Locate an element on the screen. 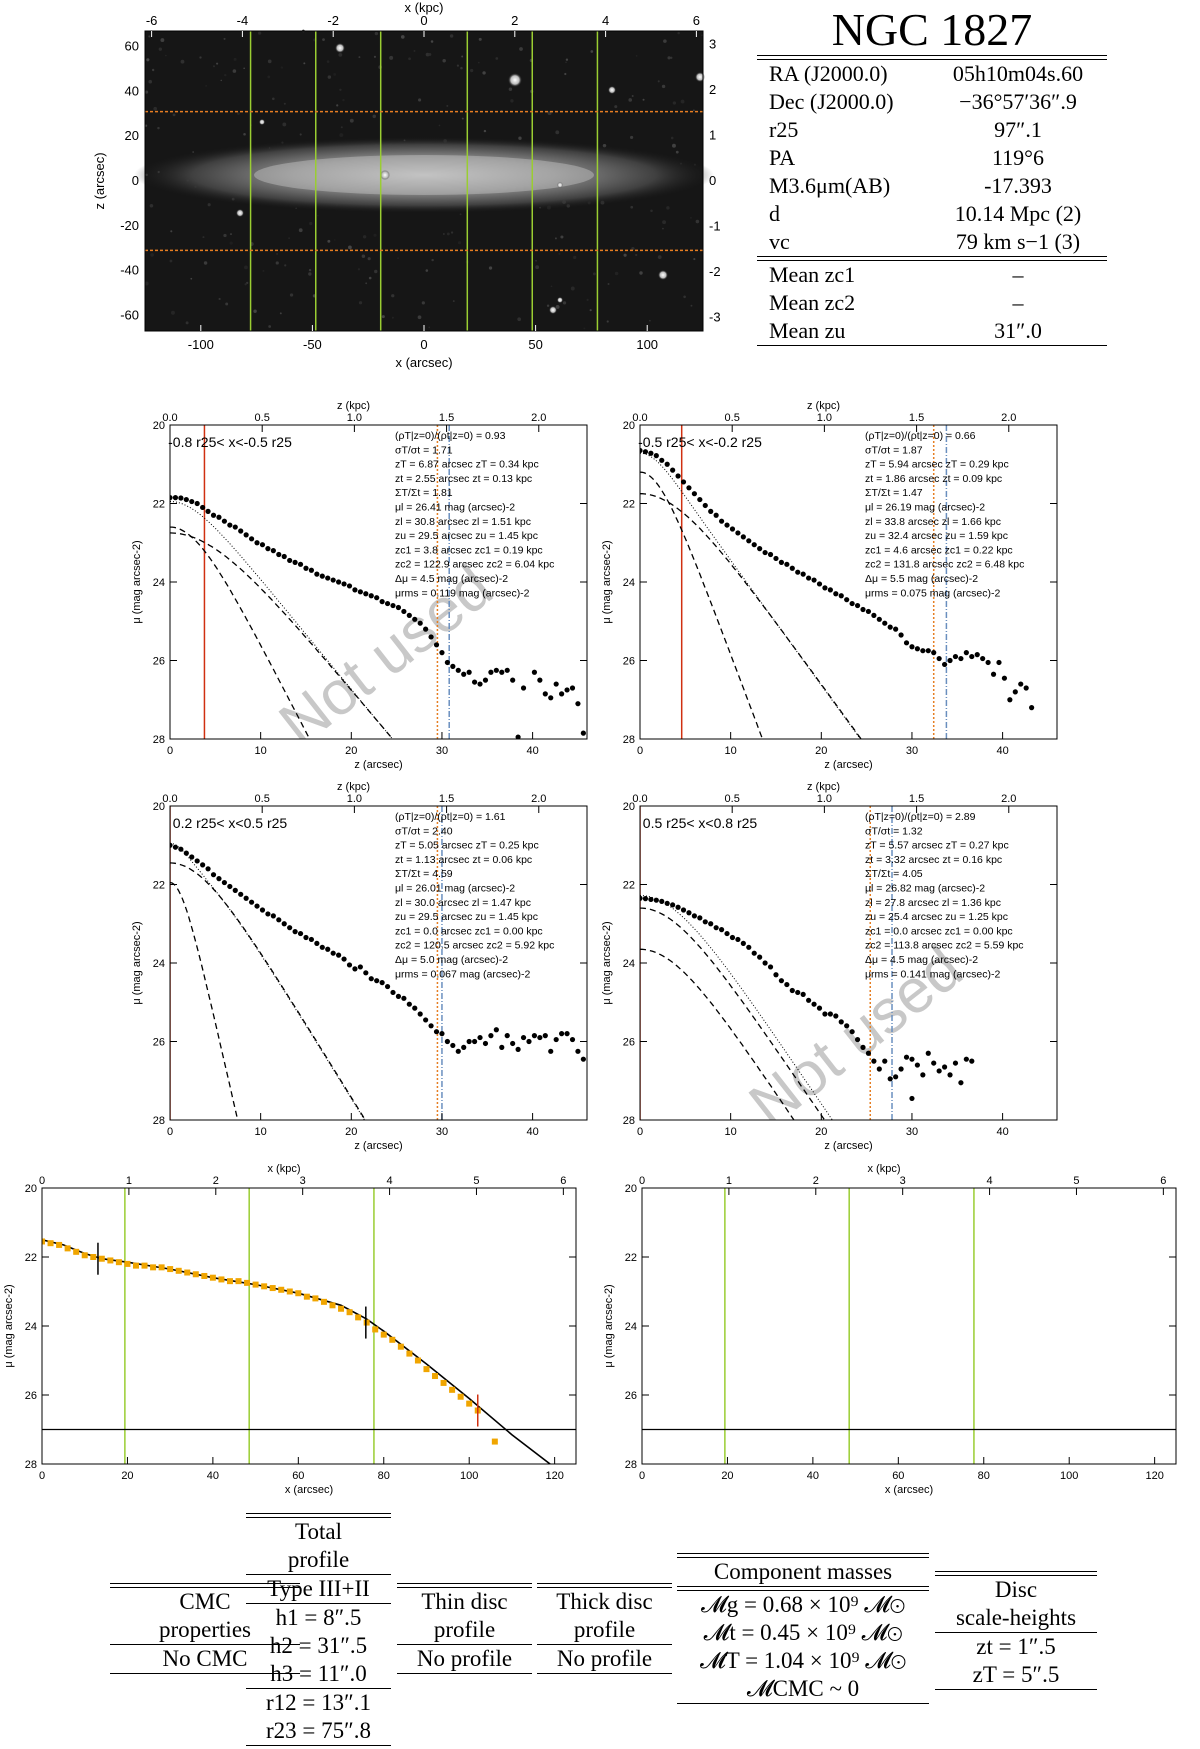 This screenshot has height=1749, width=1200. y-tick-label: -40 is located at coordinates (129, 270).